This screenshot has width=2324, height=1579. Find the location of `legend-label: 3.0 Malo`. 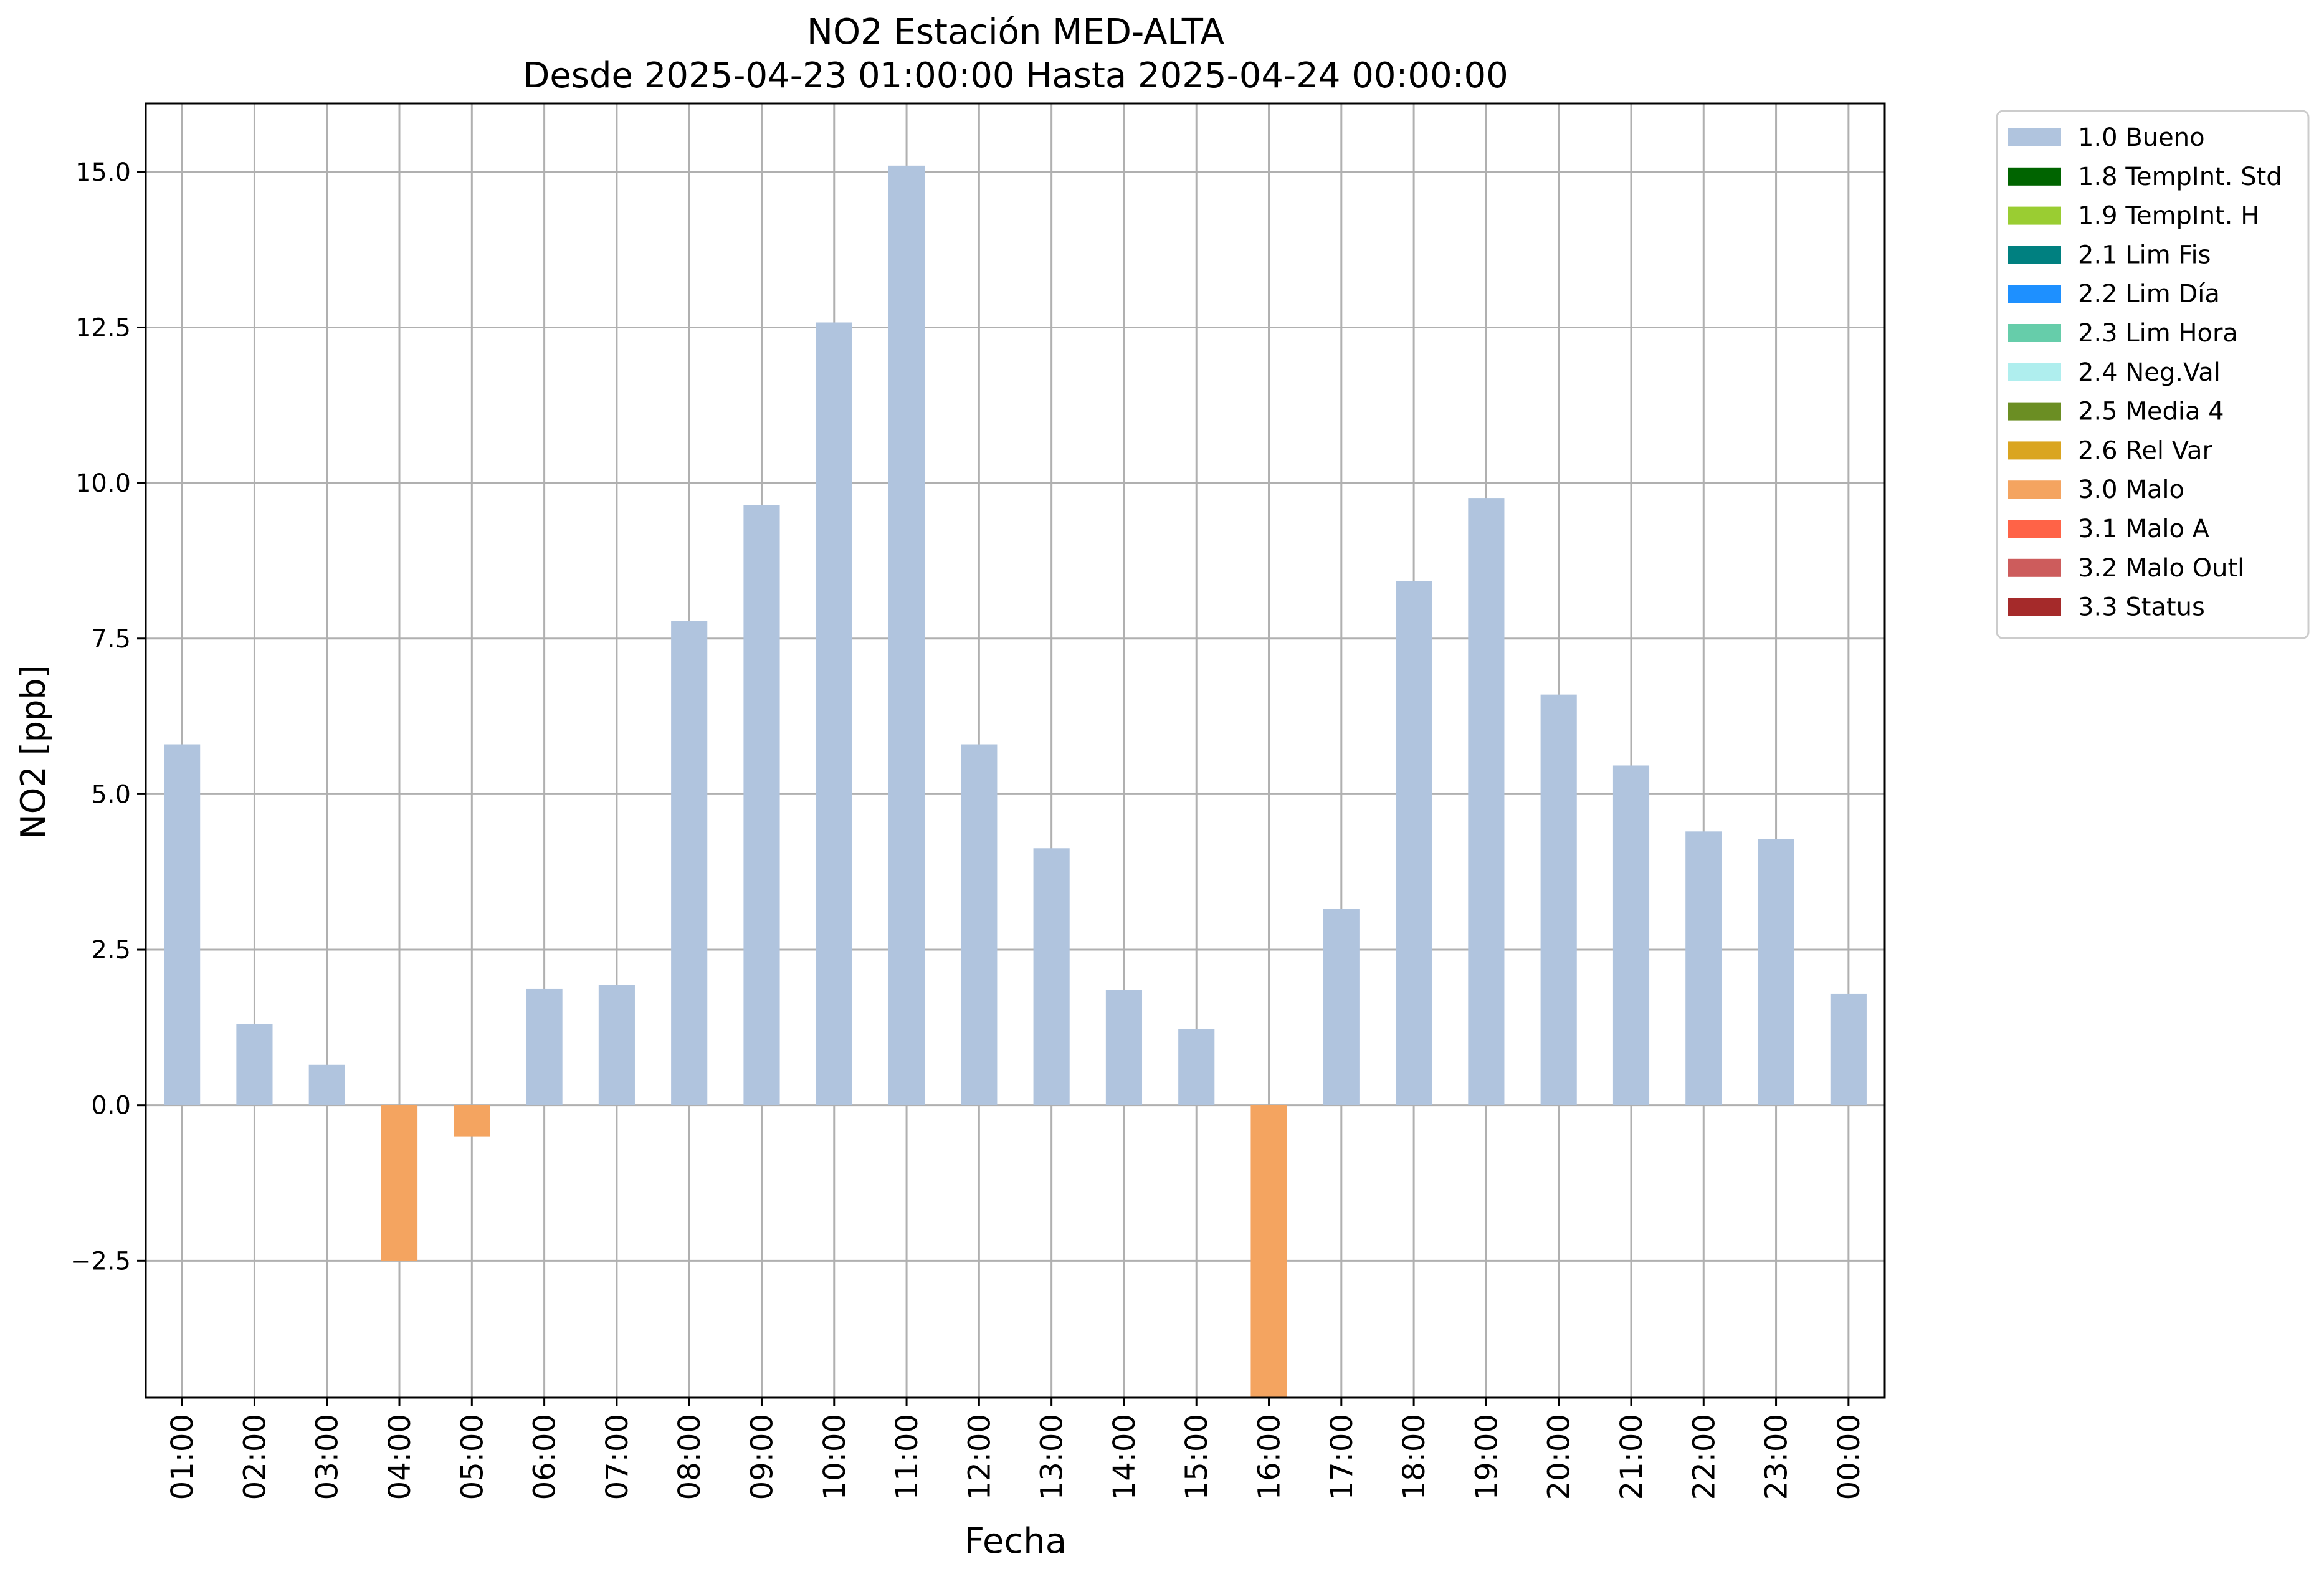

legend-label: 3.0 Malo is located at coordinates (2131, 489).